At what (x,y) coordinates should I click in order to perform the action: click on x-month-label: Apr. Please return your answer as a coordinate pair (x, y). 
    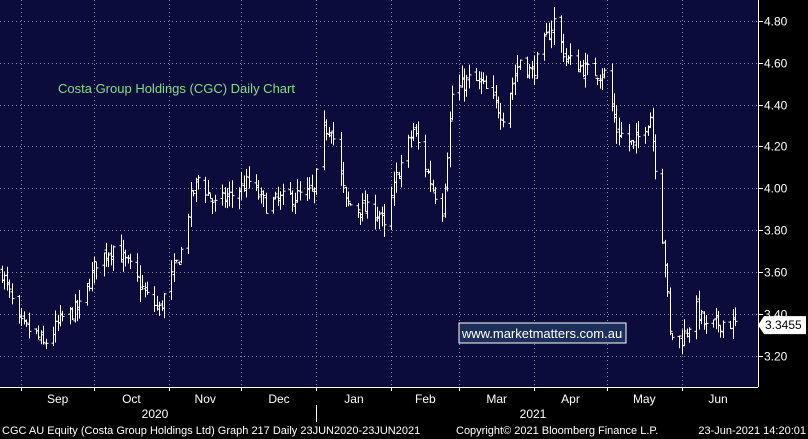
    Looking at the image, I should click on (570, 399).